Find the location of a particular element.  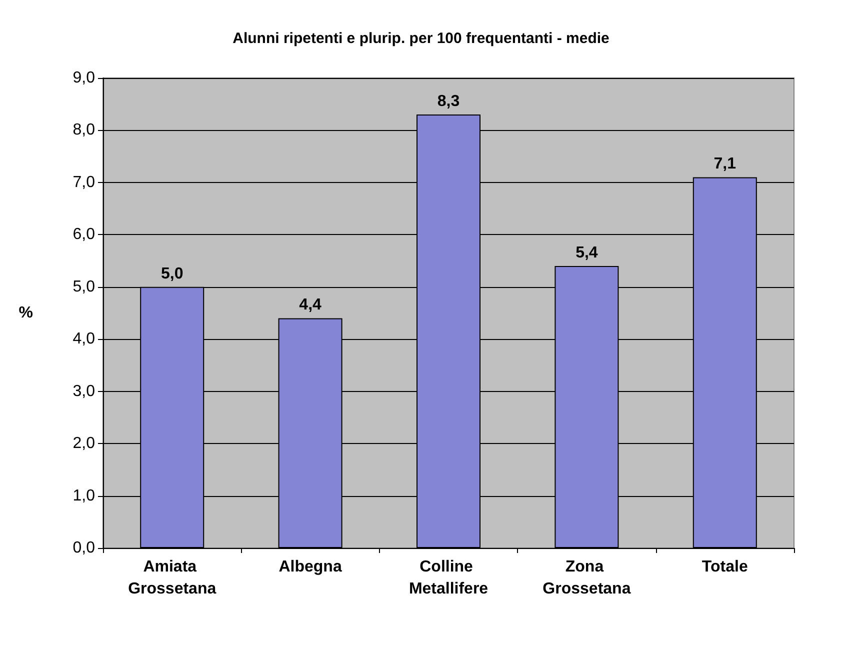

data-label: 4,4 is located at coordinates (310, 305).